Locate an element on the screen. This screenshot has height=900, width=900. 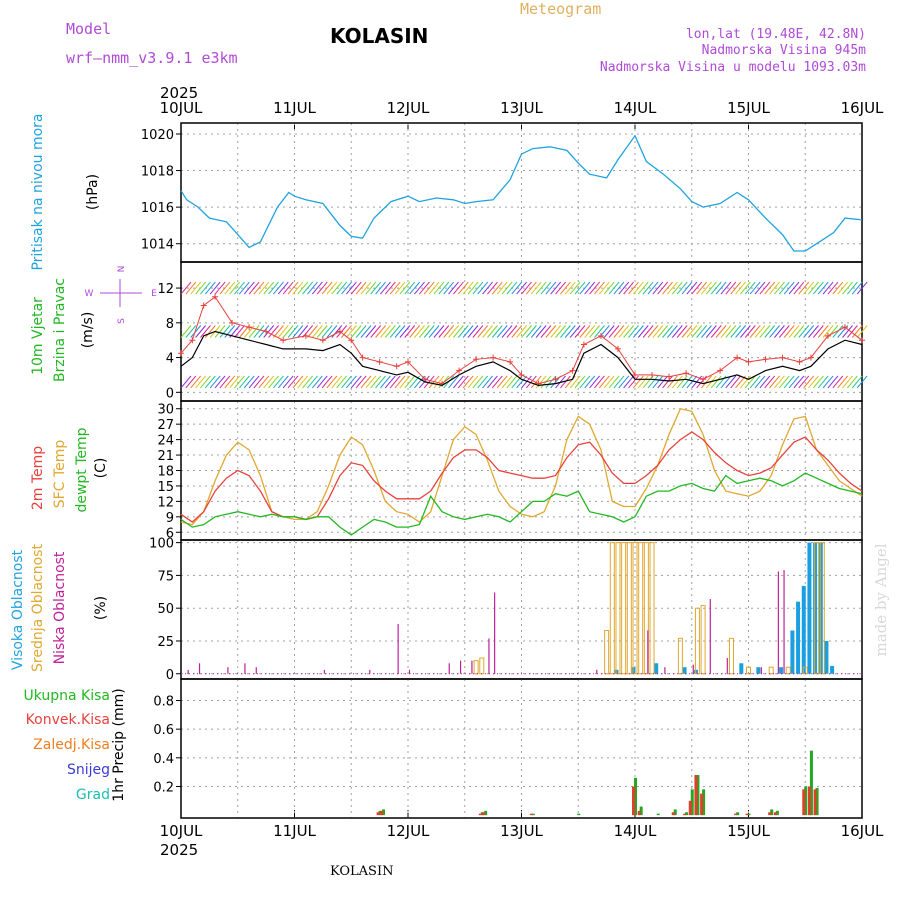
pressure-line is located at coordinates (521, 193).